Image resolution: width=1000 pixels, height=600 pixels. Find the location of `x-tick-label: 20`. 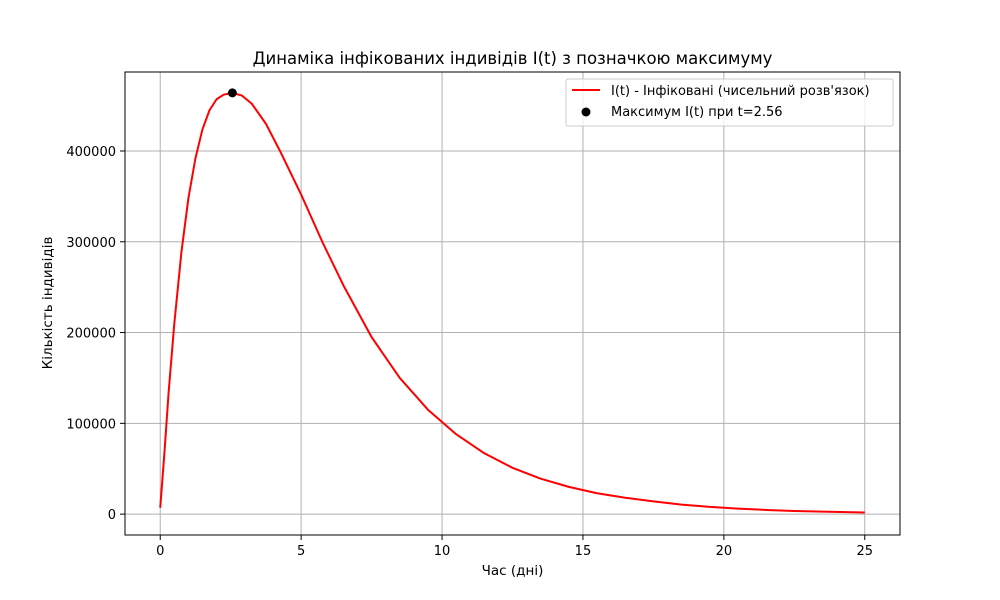

x-tick-label: 20 is located at coordinates (724, 551).